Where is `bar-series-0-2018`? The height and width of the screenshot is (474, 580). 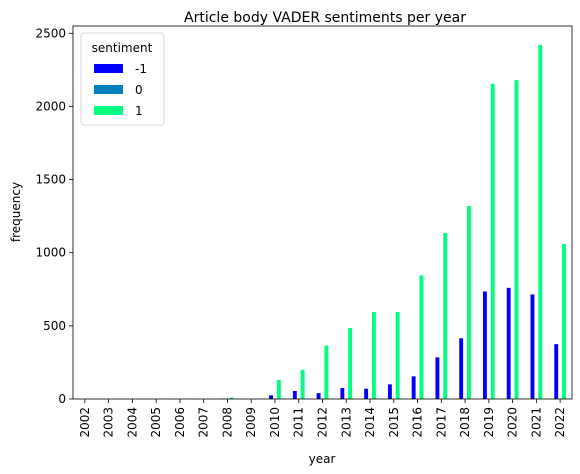 bar-series-0-2018 is located at coordinates (461, 368).